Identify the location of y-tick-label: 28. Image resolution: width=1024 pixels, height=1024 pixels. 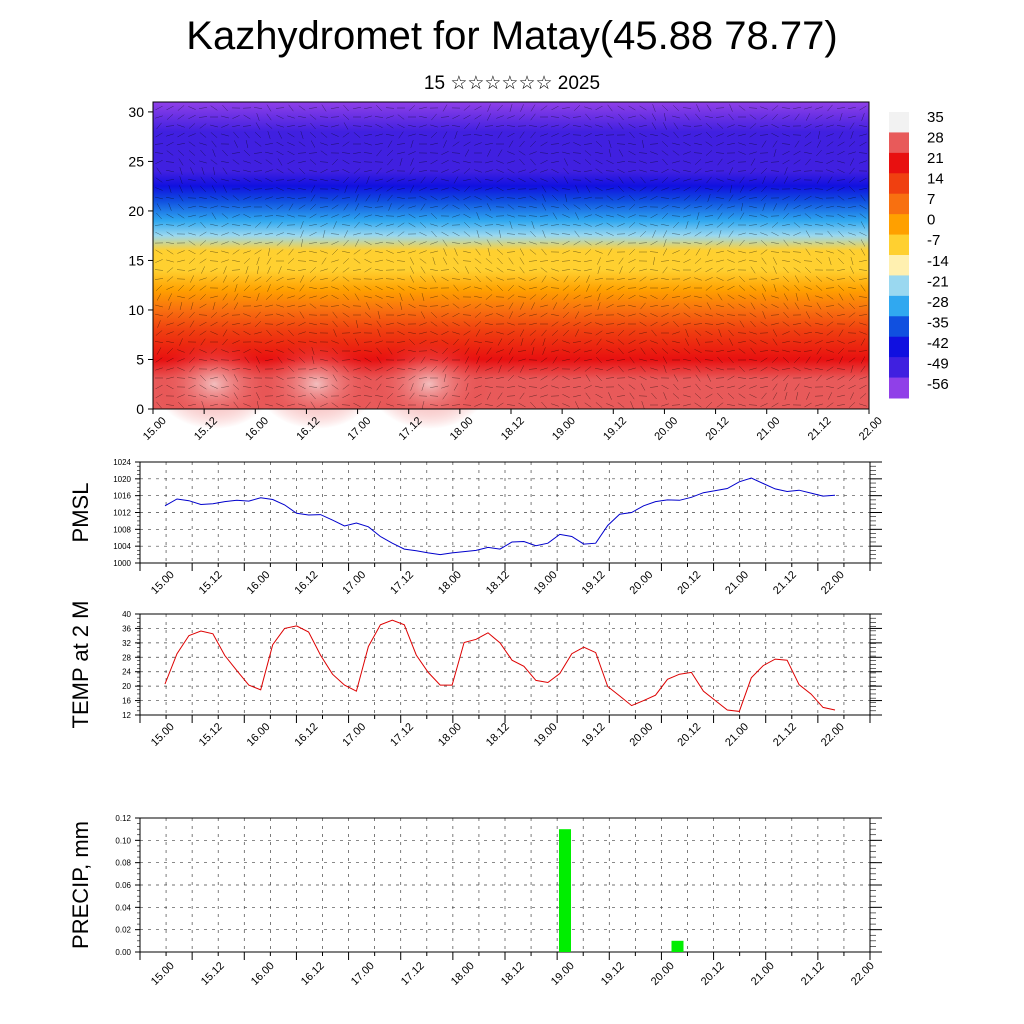
(126, 657).